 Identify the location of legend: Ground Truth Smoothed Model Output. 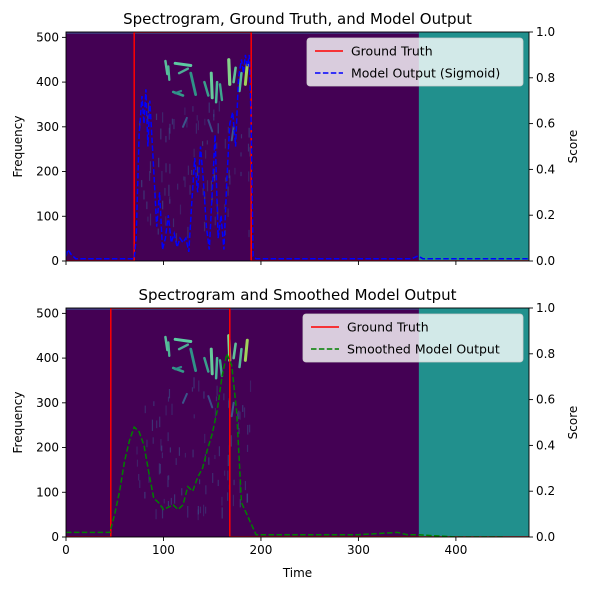
(413, 338).